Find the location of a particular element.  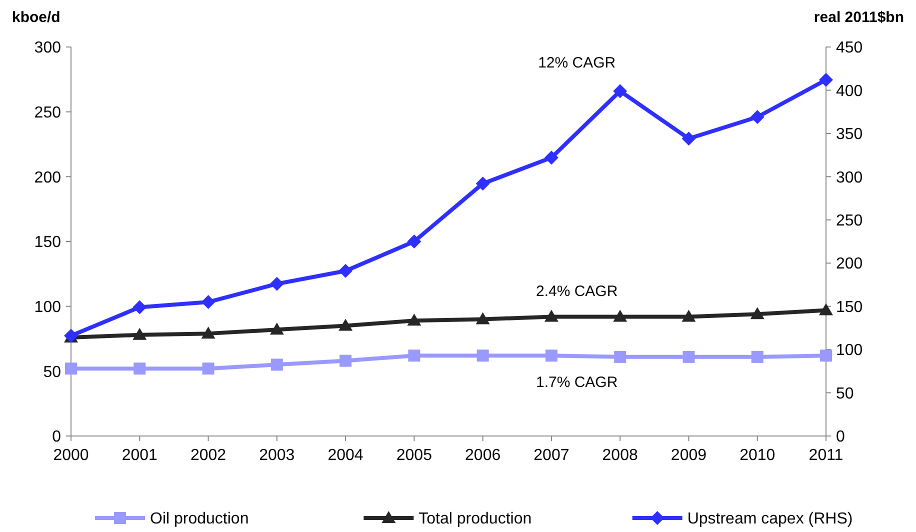

y2-tick-label: 0 is located at coordinates (840, 437).